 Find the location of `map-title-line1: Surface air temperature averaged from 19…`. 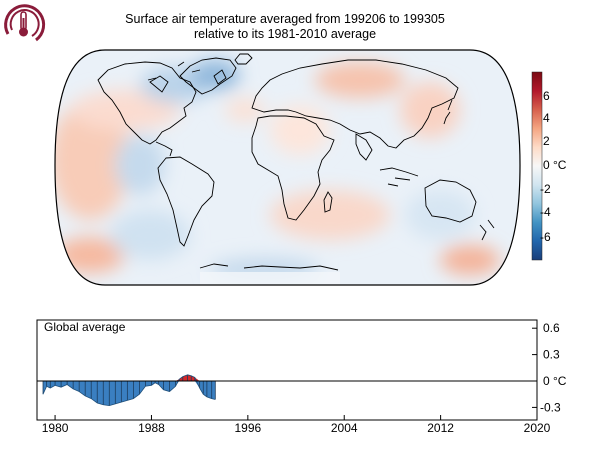

map-title-line1: Surface air temperature averaged from 19… is located at coordinates (285, 19).